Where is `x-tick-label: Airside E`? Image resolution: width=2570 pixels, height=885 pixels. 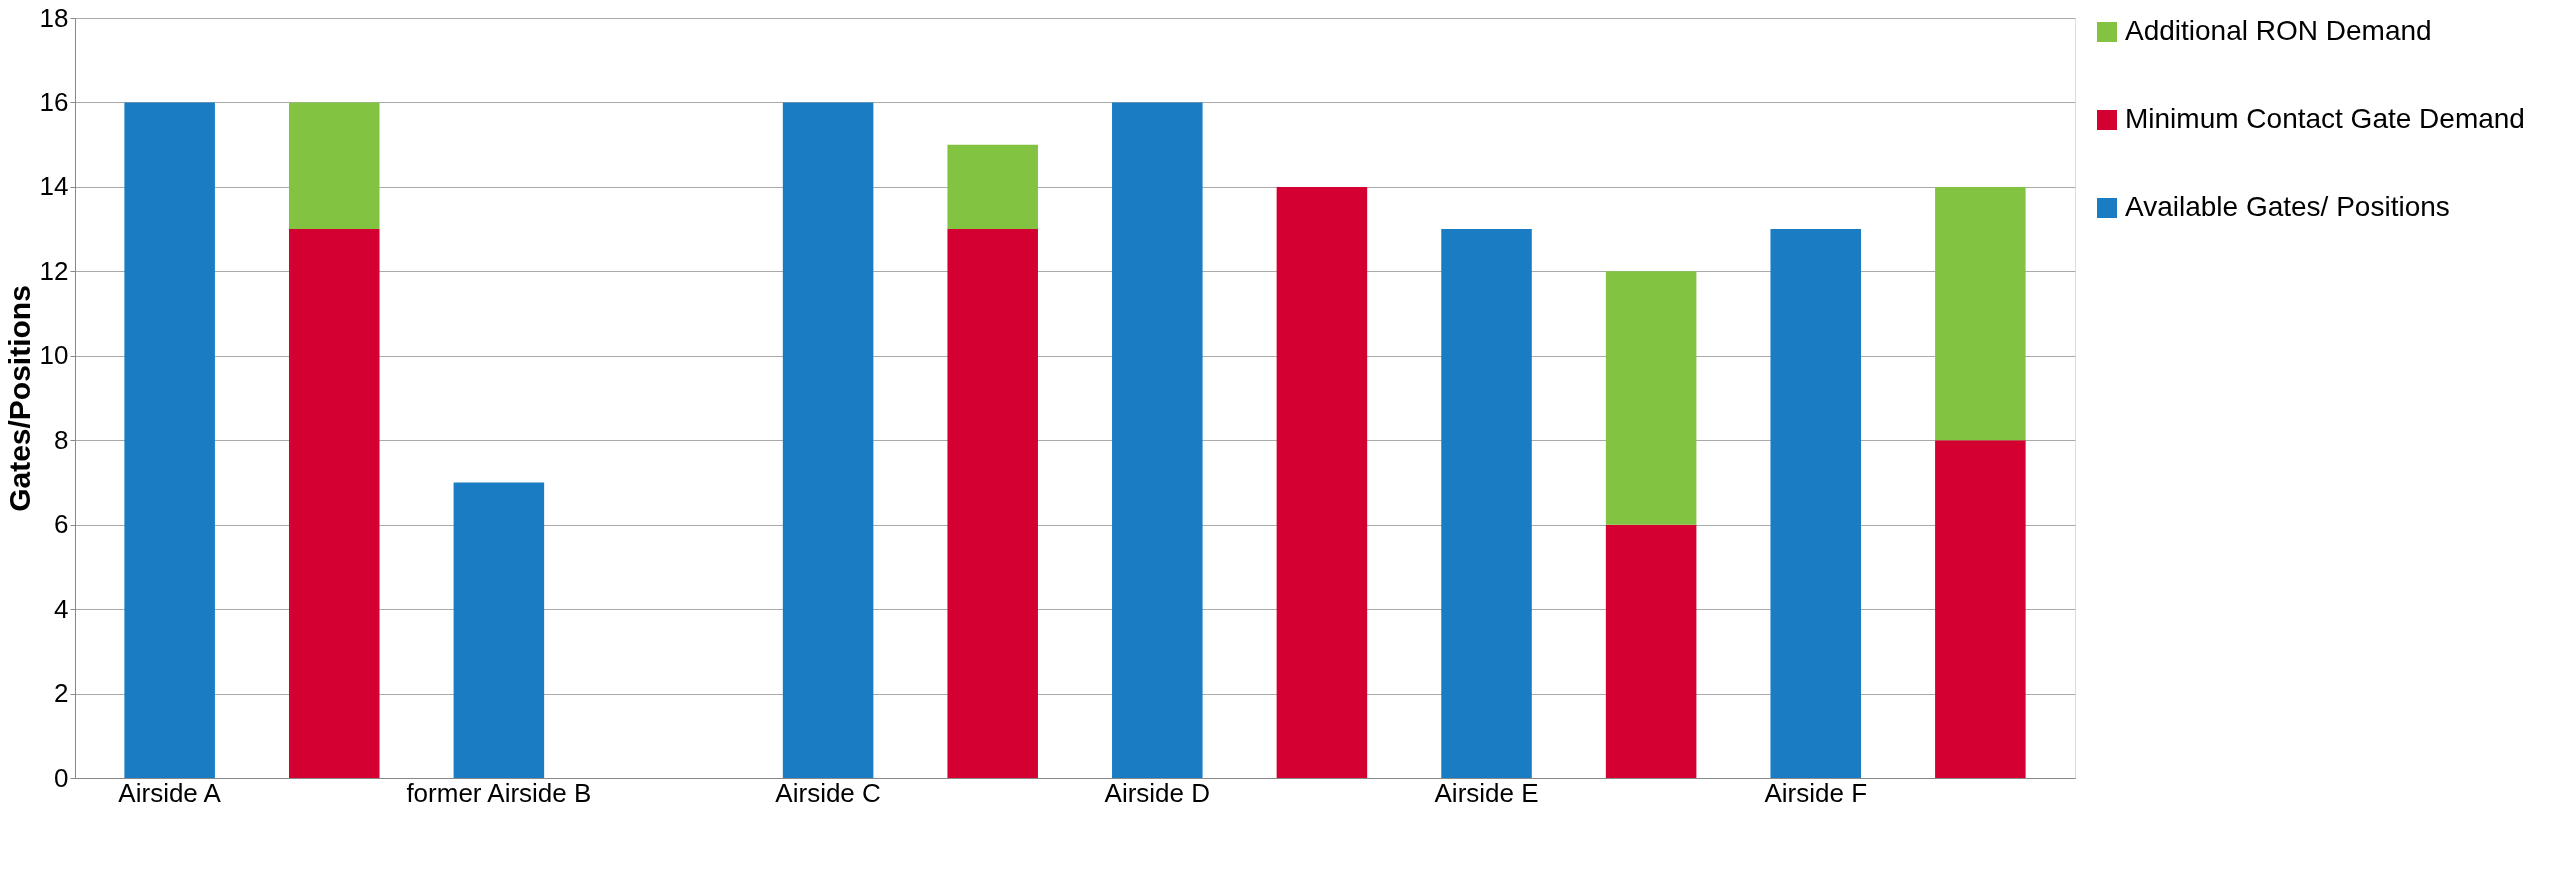
x-tick-label: Airside E is located at coordinates (1486, 792).